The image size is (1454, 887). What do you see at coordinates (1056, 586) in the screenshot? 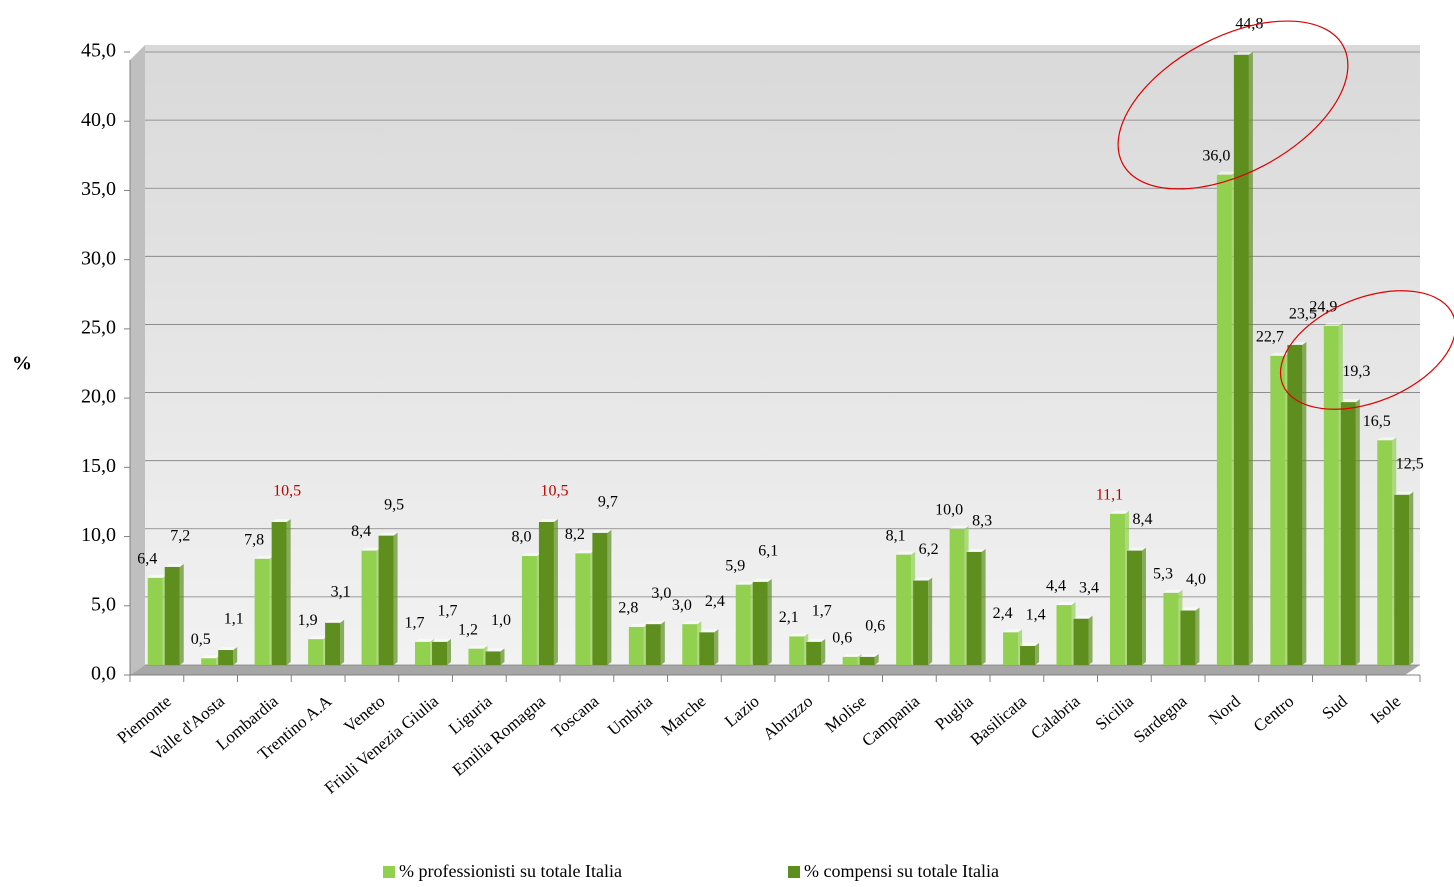
I see `value-label: 4,4` at bounding box center [1056, 586].